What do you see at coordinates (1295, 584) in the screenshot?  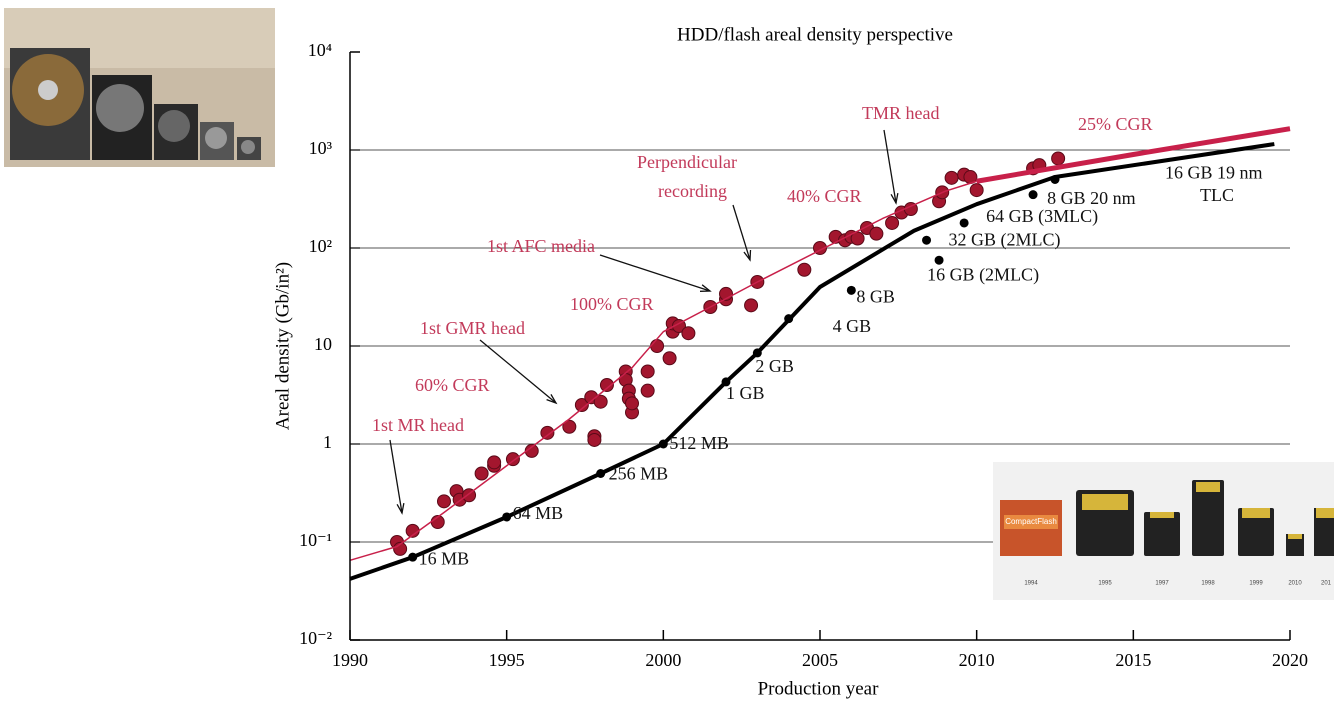 I see `card-year: 2010` at bounding box center [1295, 584].